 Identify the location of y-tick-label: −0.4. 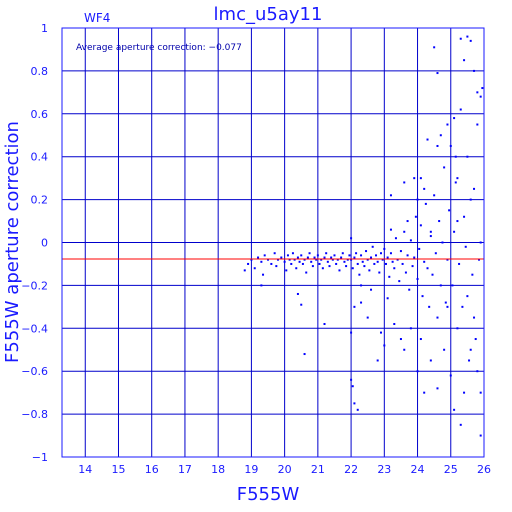
(34, 328).